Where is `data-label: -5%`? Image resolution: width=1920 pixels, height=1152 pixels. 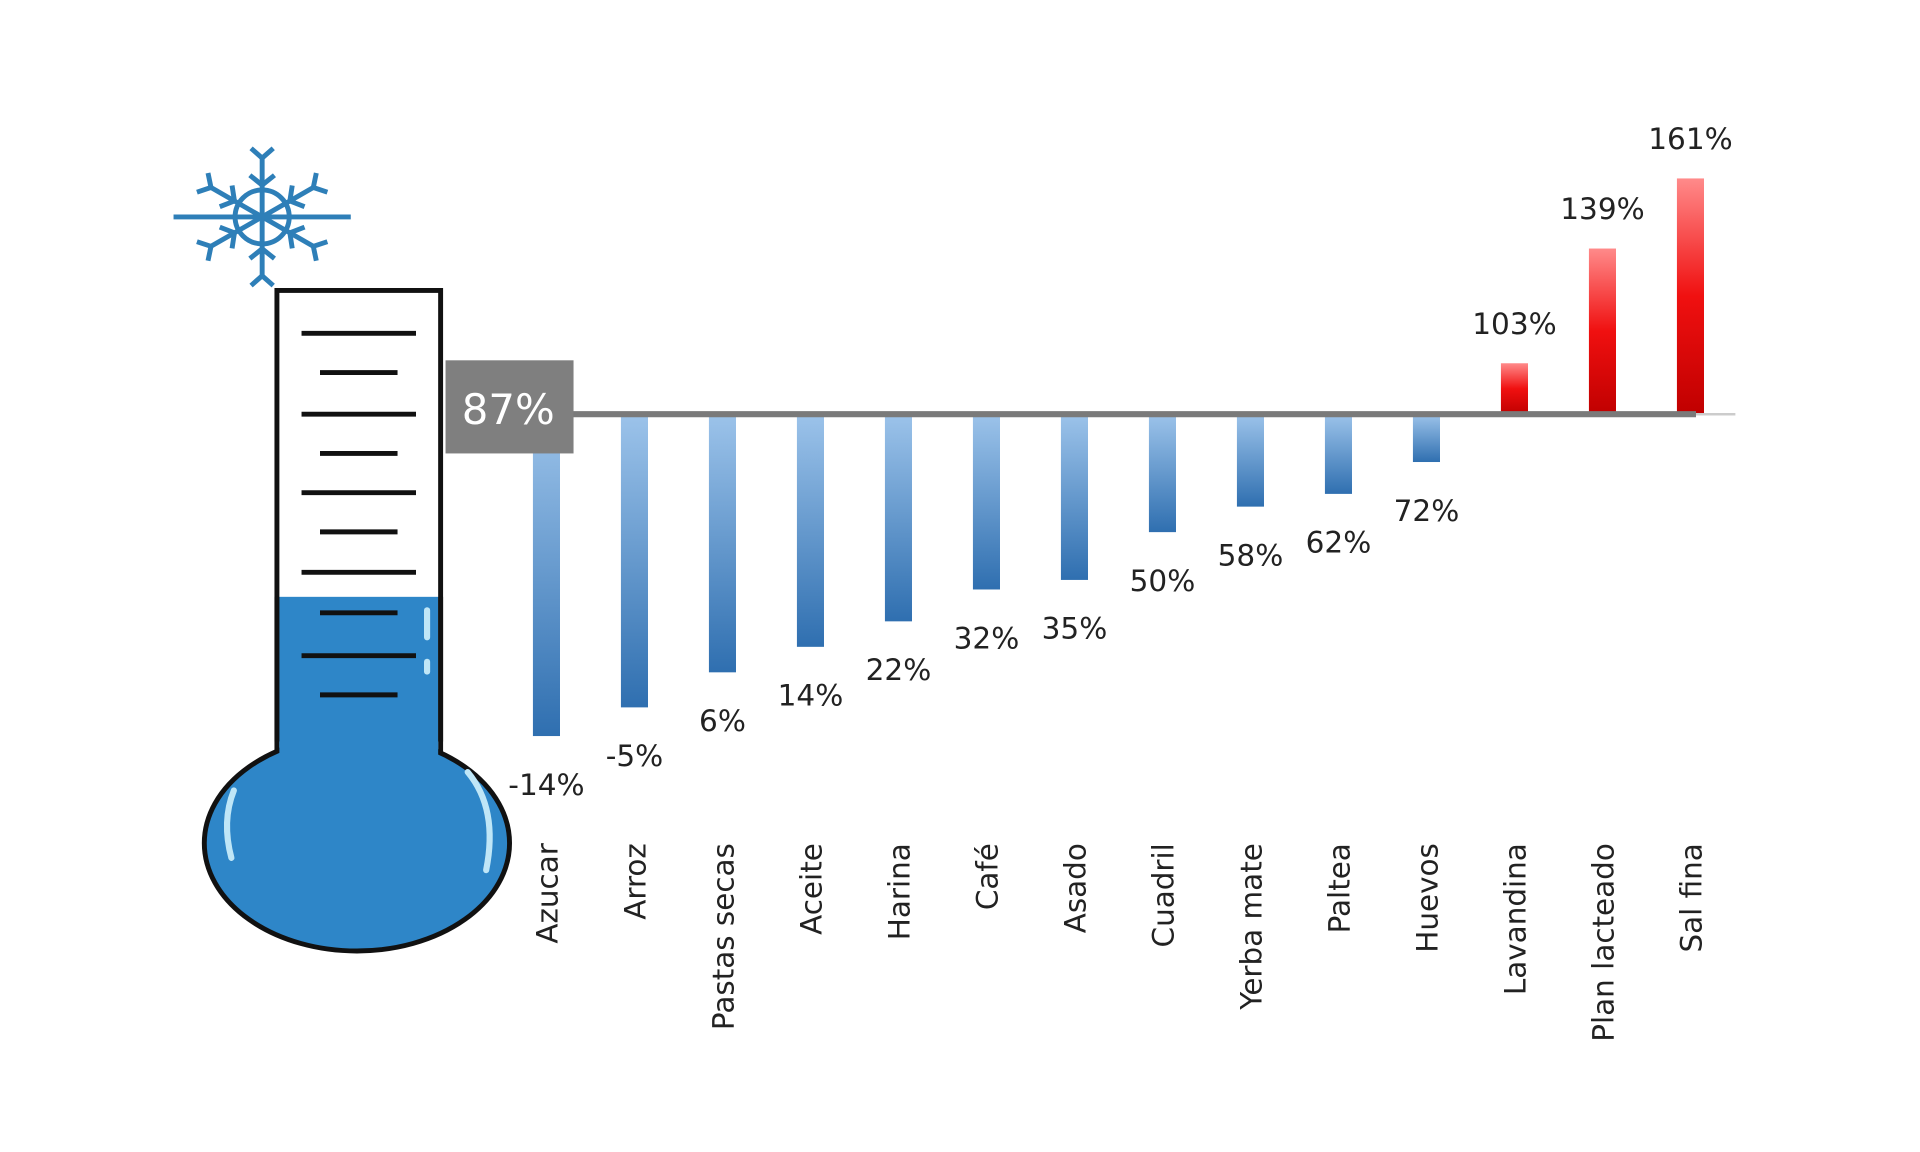
data-label: -5% is located at coordinates (635, 756).